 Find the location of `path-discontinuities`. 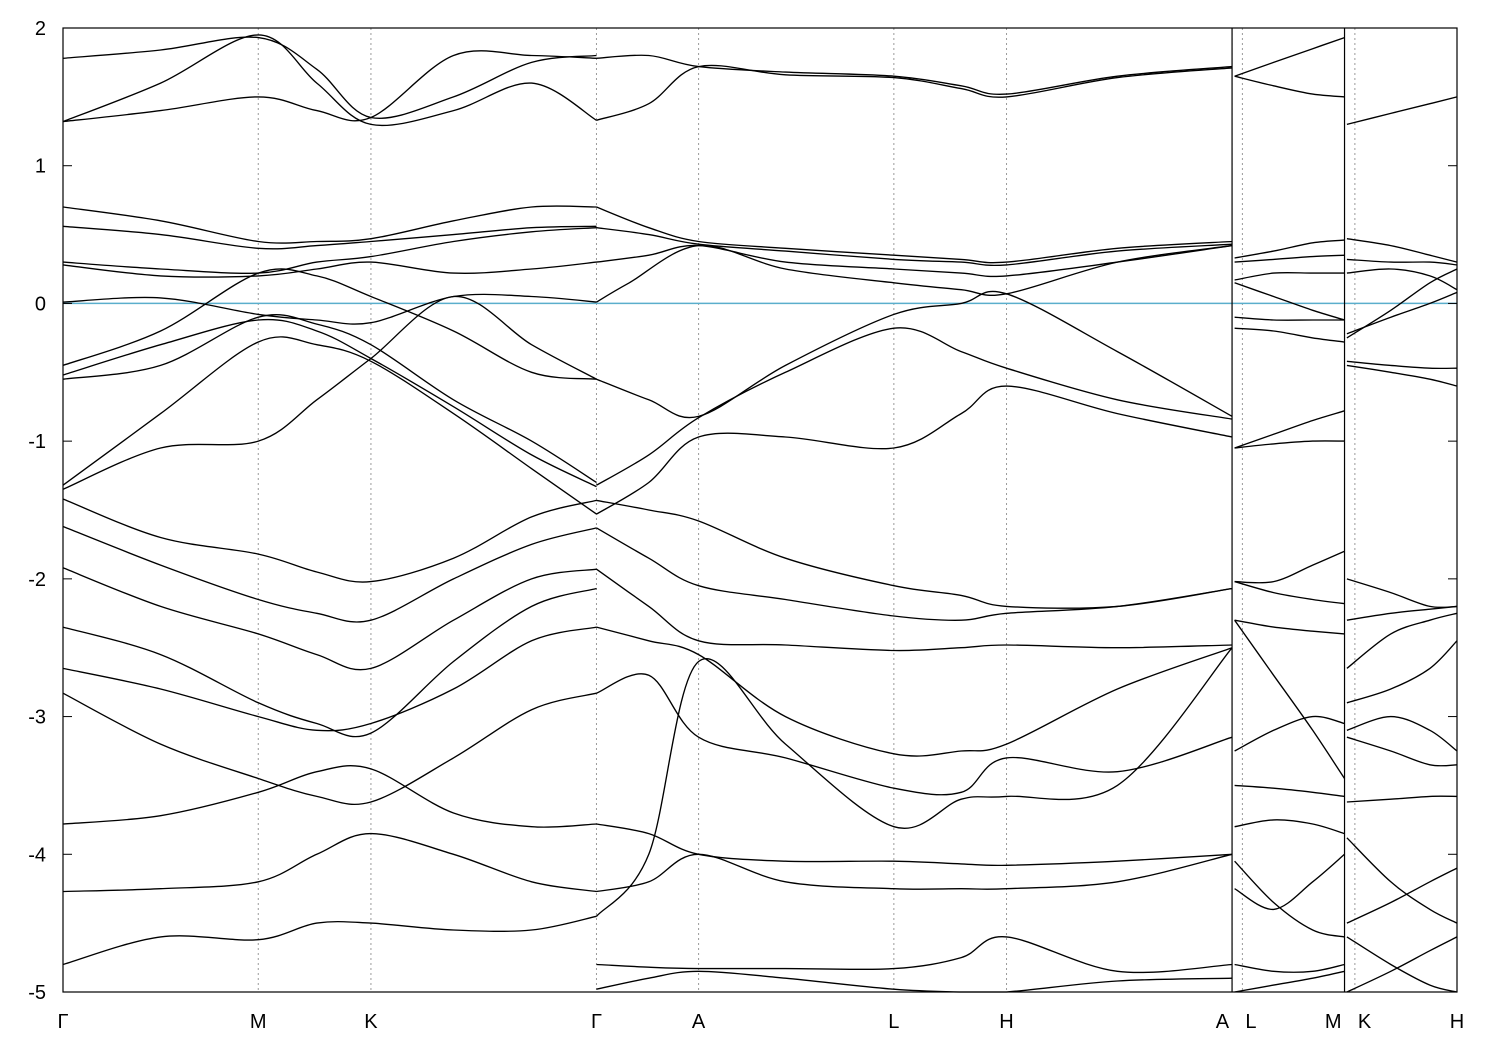

path-discontinuities is located at coordinates (1288, 510).